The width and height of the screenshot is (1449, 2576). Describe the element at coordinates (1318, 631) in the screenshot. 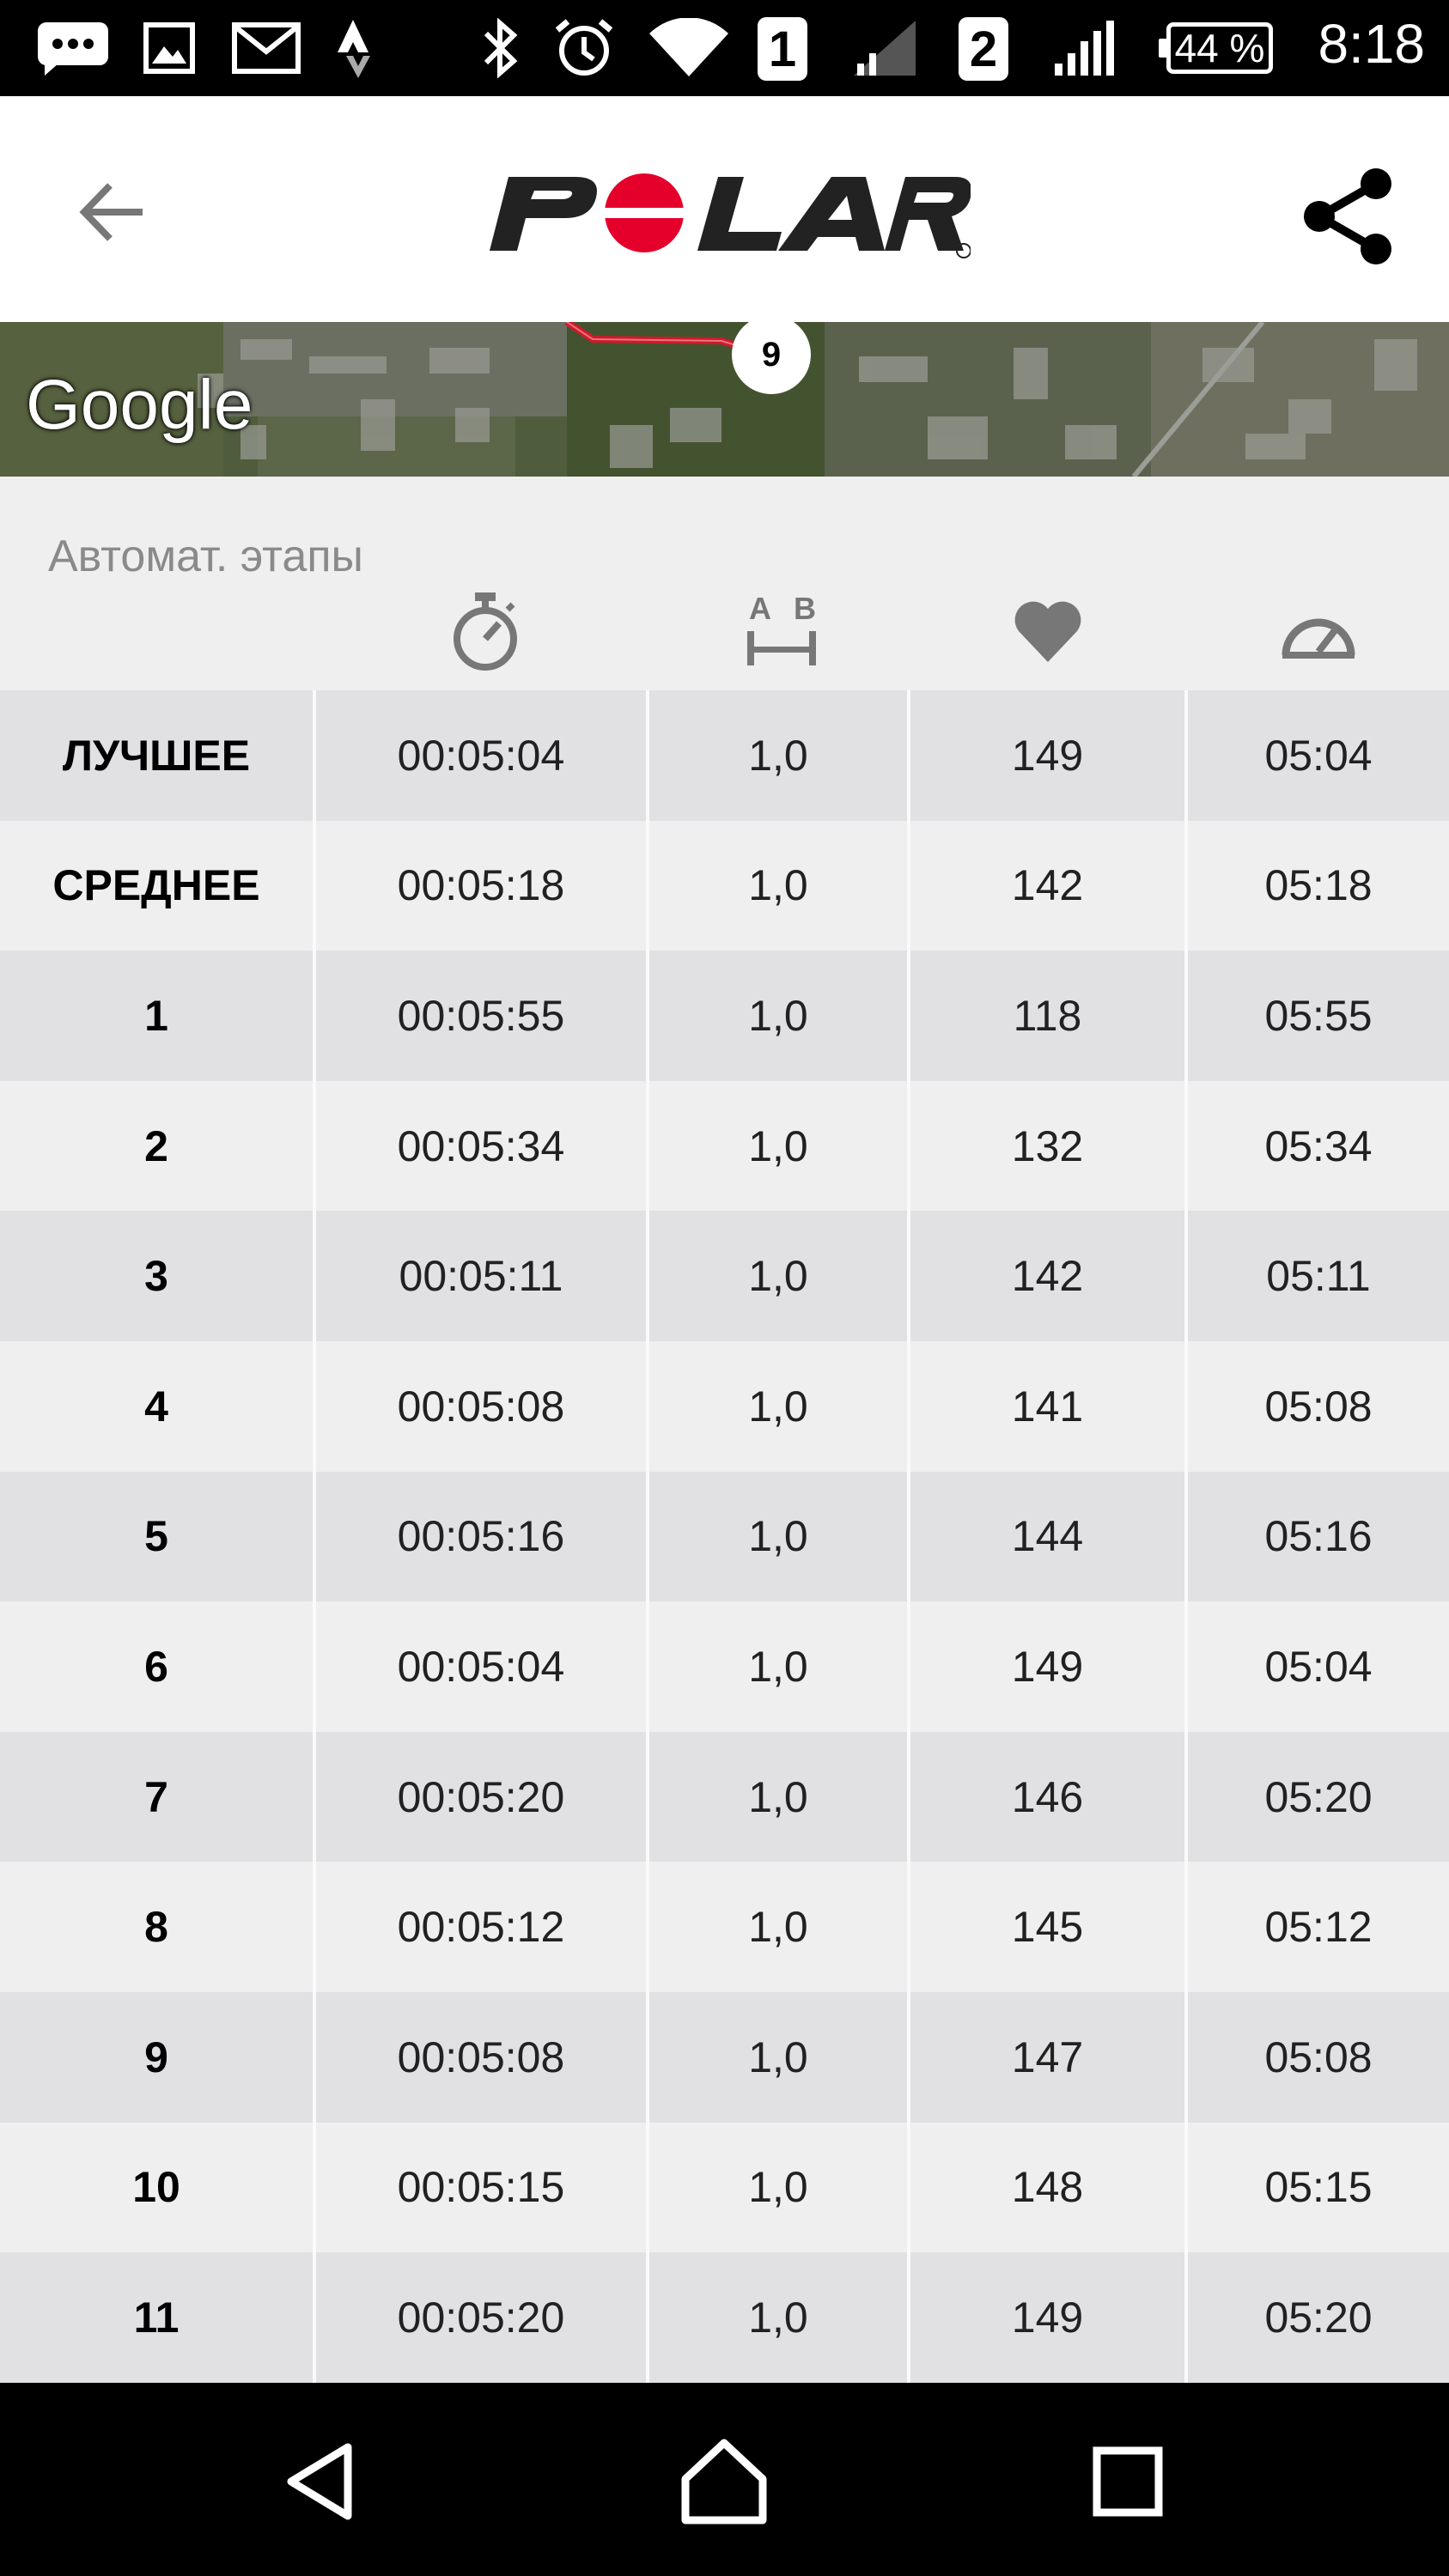

I see `speedometer-icon` at that location.